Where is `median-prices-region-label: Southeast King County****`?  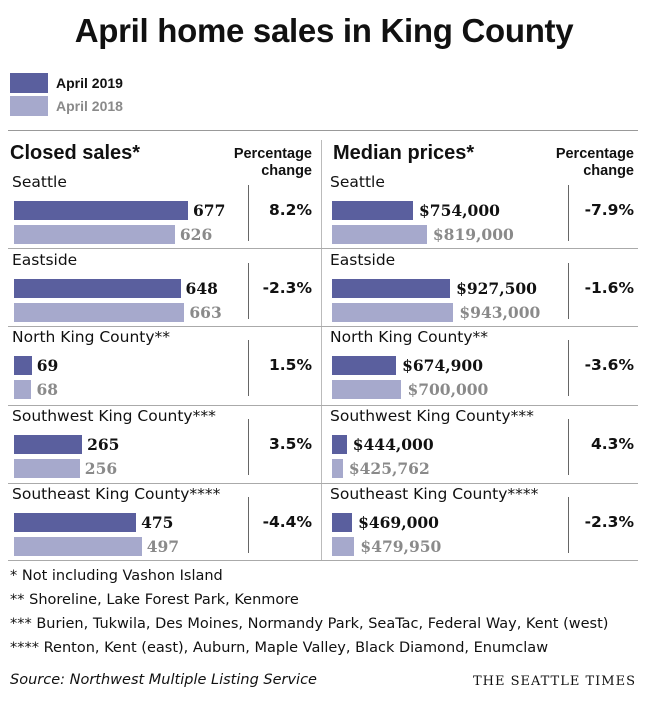 median-prices-region-label: Southeast King County**** is located at coordinates (434, 494).